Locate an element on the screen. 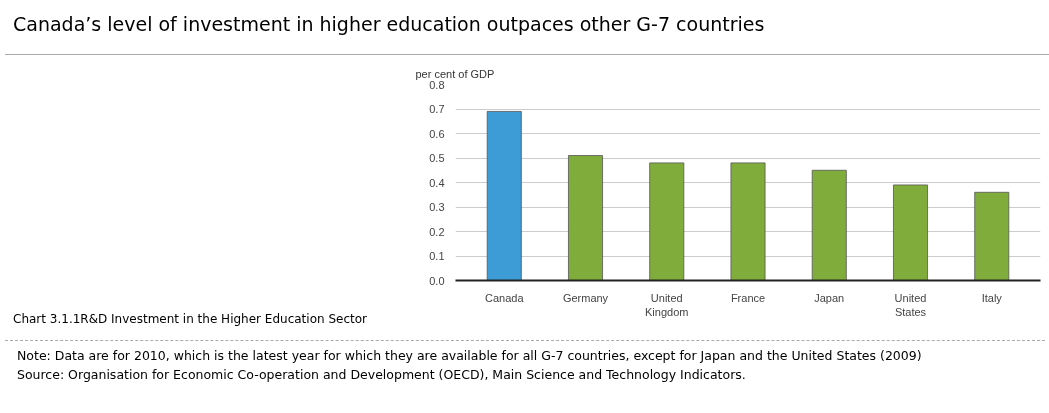 This screenshot has width=1049, height=413. x-tick-label: Canada is located at coordinates (504, 297).